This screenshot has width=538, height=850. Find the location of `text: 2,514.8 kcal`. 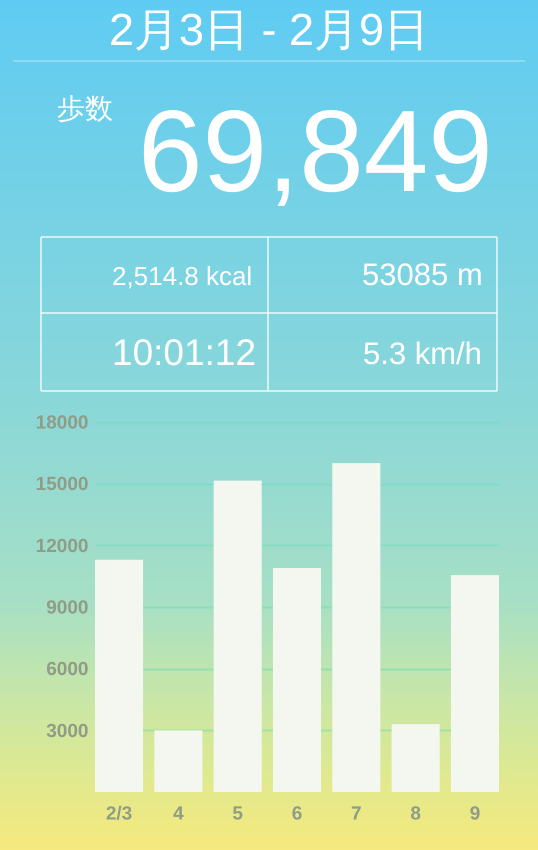

text: 2,514.8 kcal is located at coordinates (182, 276).